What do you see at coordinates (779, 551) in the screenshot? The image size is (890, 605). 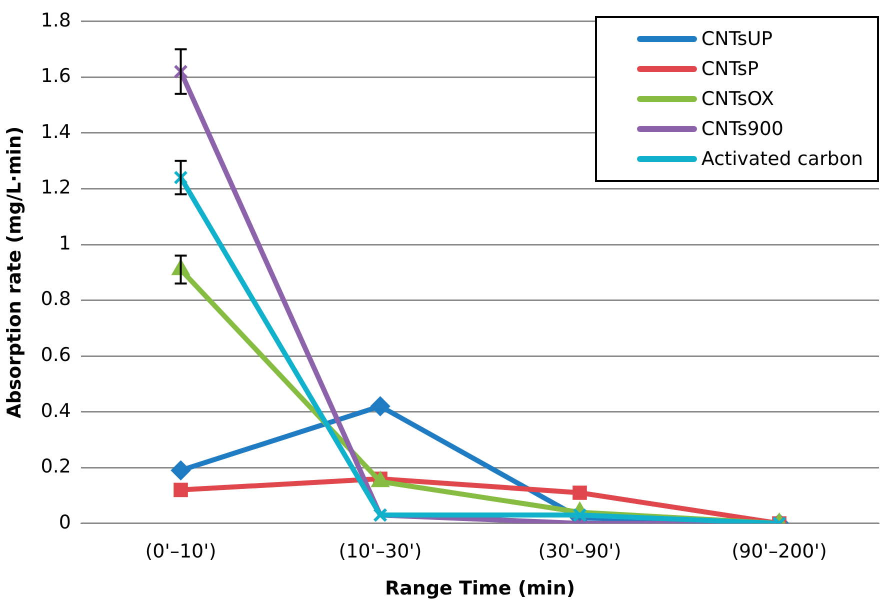 I see `x-tick-label: (90'–200')` at bounding box center [779, 551].